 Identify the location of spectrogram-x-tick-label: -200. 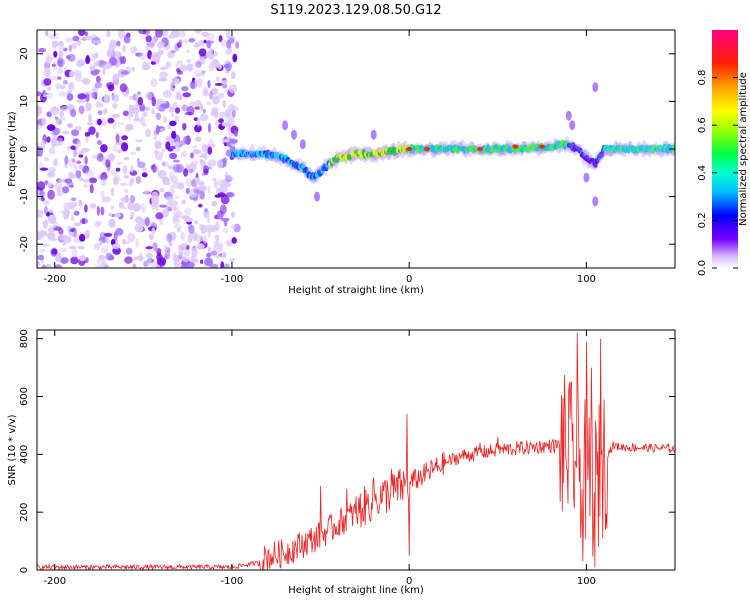
(54, 279).